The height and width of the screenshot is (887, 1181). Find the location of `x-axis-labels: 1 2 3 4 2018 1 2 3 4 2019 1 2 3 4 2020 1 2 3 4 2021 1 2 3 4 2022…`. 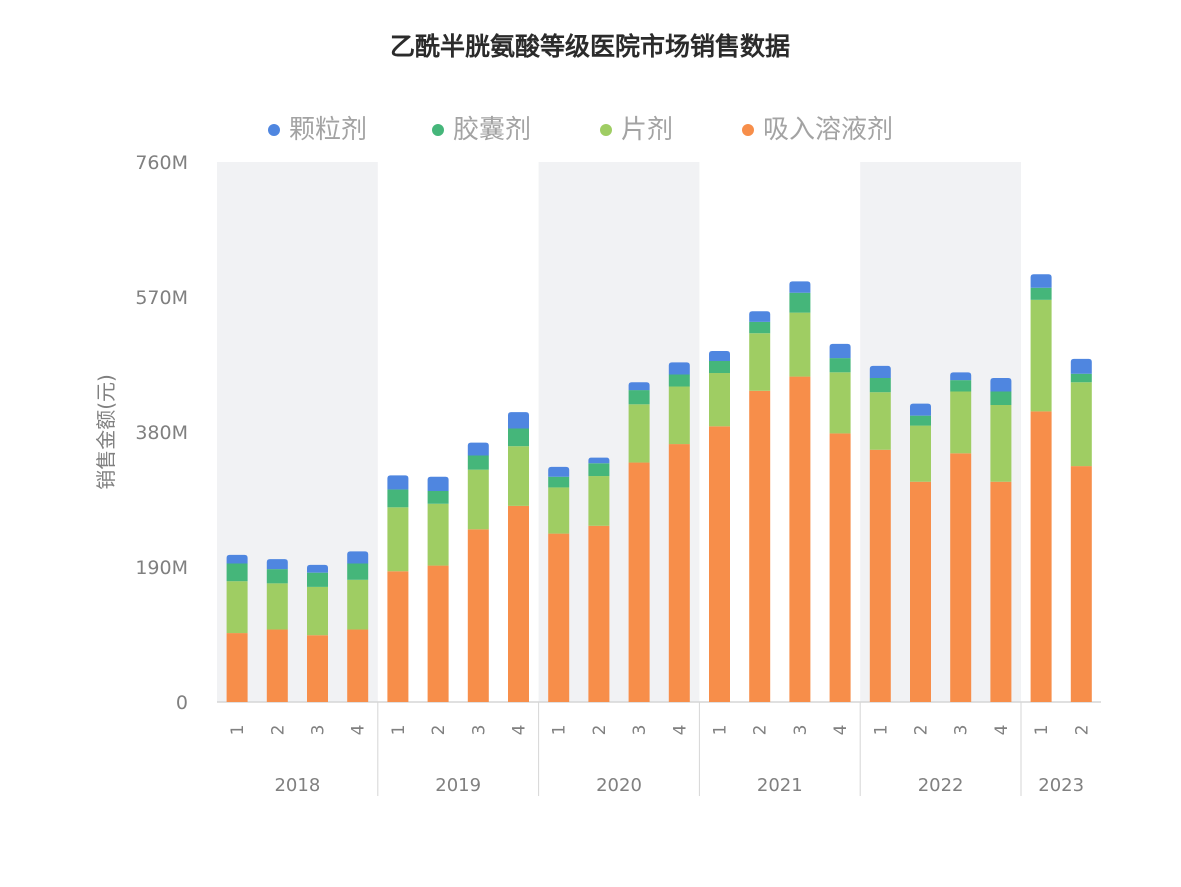

x-axis-labels: 1 2 3 4 2018 1 2 3 4 2019 1 2 3 4 2020 1 2 3 4 2021 1 2 3 4 2022… is located at coordinates (660, 749).